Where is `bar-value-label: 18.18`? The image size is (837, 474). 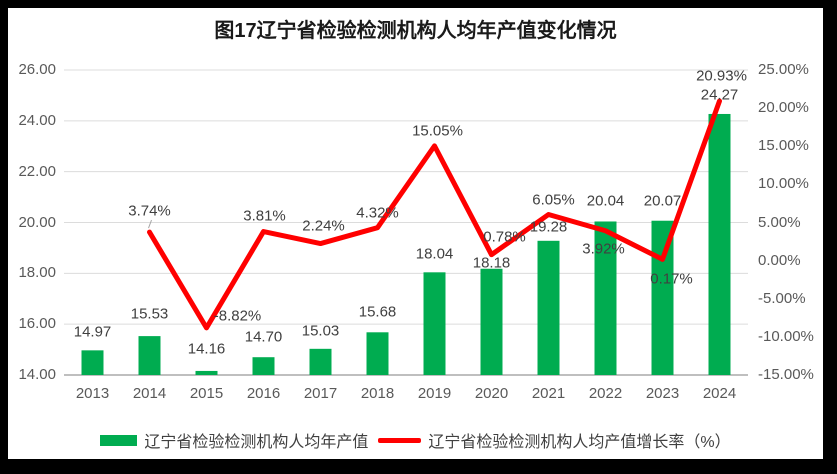
bar-value-label: 18.18 is located at coordinates (491, 263).